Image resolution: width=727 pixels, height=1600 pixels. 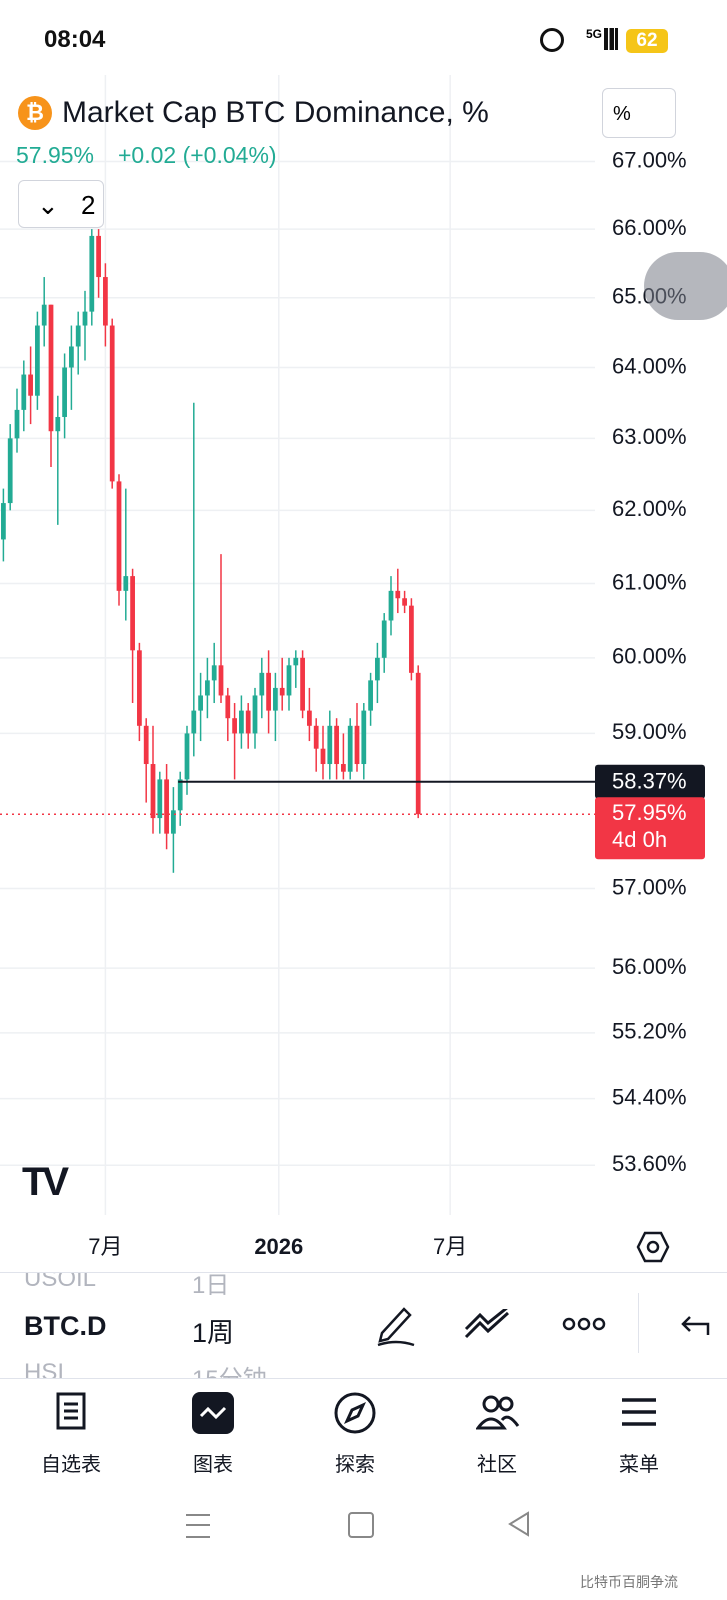 I want to click on nav-label: 菜单, so click(x=639, y=1465).